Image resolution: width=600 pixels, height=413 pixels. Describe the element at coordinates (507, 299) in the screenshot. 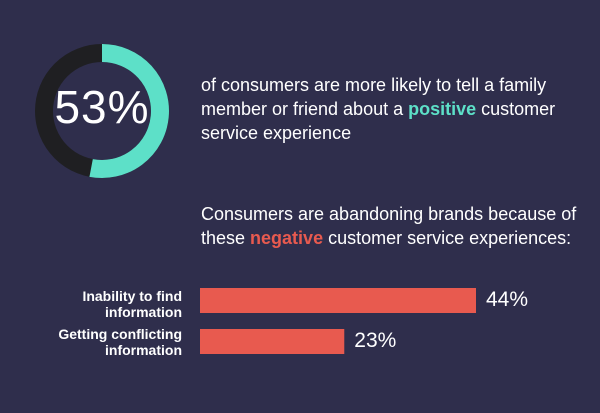

I see `bar-value-inability: 44%` at that location.